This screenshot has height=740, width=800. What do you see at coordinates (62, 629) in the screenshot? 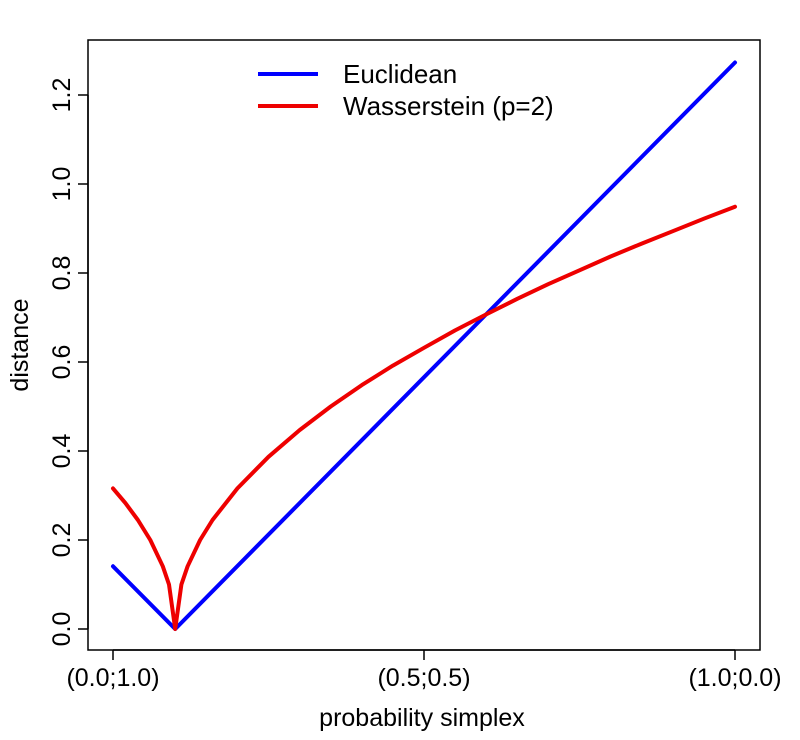
I see `y-tick-label: 0.0` at bounding box center [62, 629].